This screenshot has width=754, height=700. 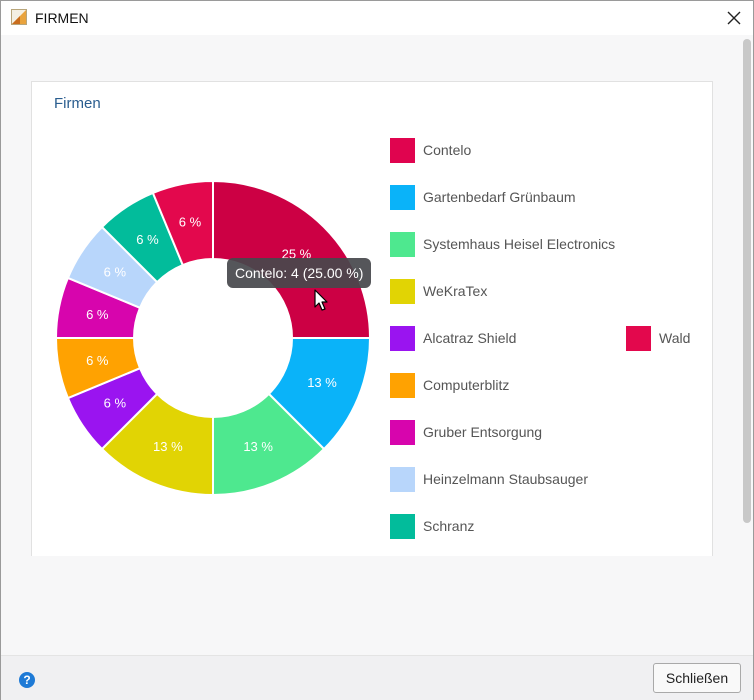 I want to click on close-button: Schließen, so click(x=697, y=678).